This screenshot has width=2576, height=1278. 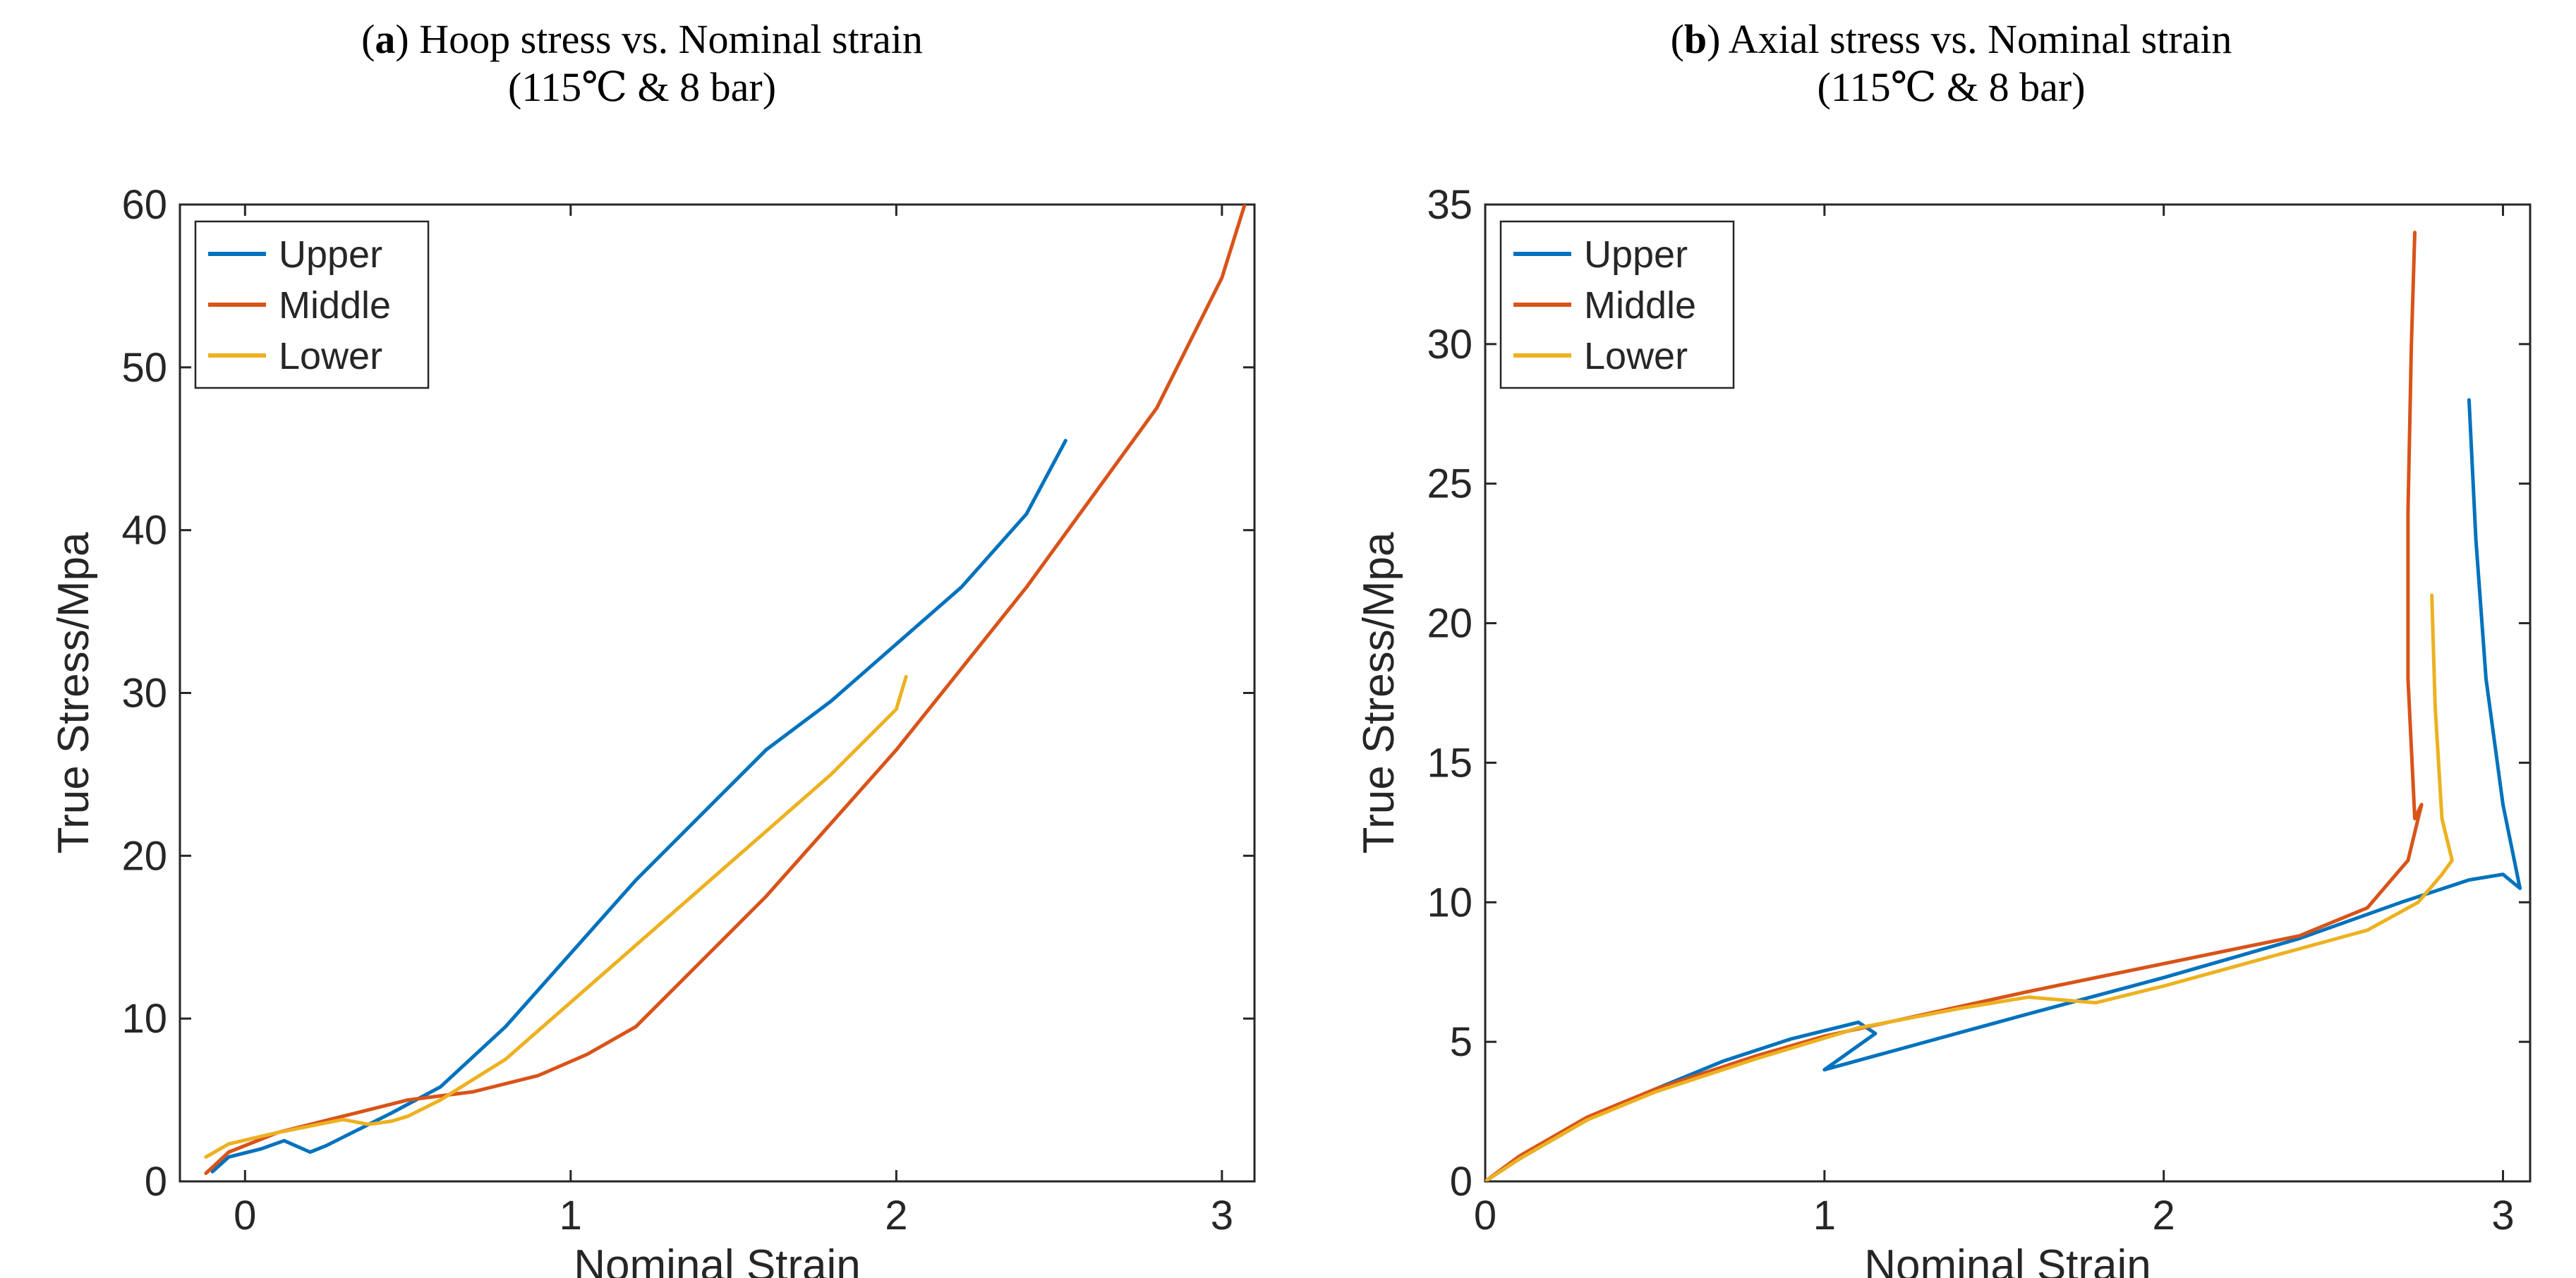 I want to click on y-tick-label: 25, so click(x=1450, y=484).